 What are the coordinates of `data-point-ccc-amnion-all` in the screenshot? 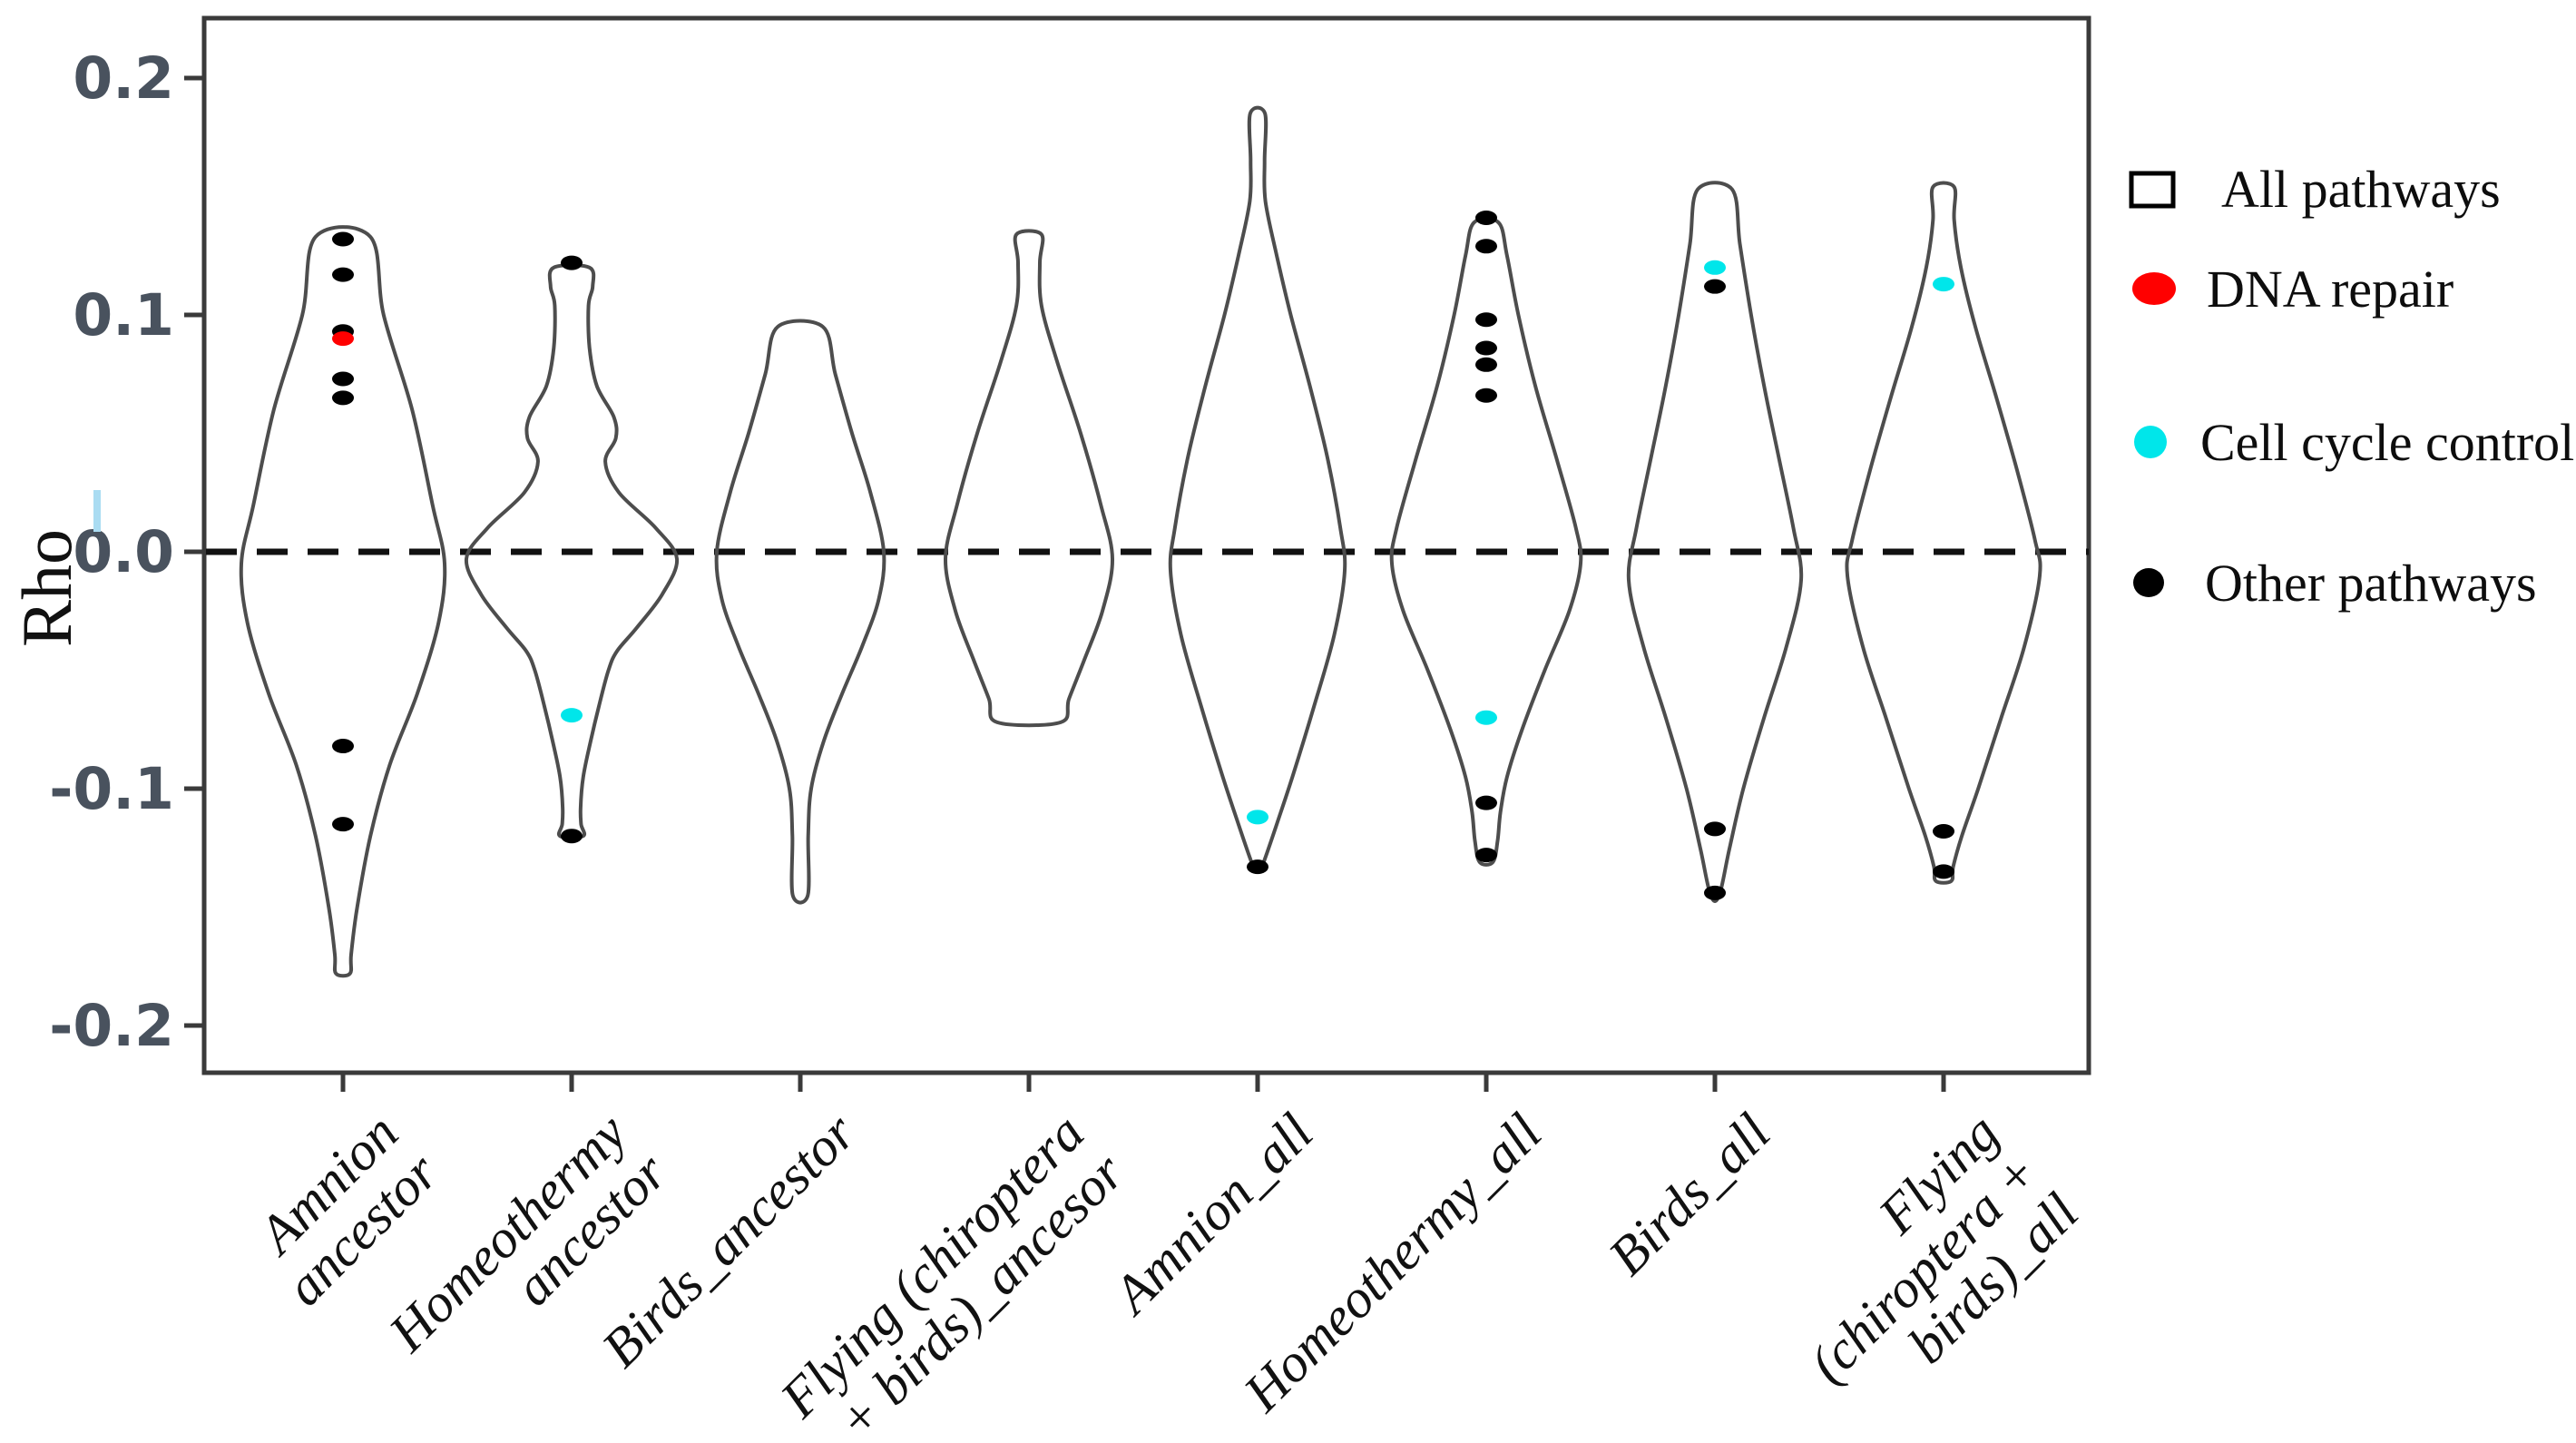 It's located at (1257, 817).